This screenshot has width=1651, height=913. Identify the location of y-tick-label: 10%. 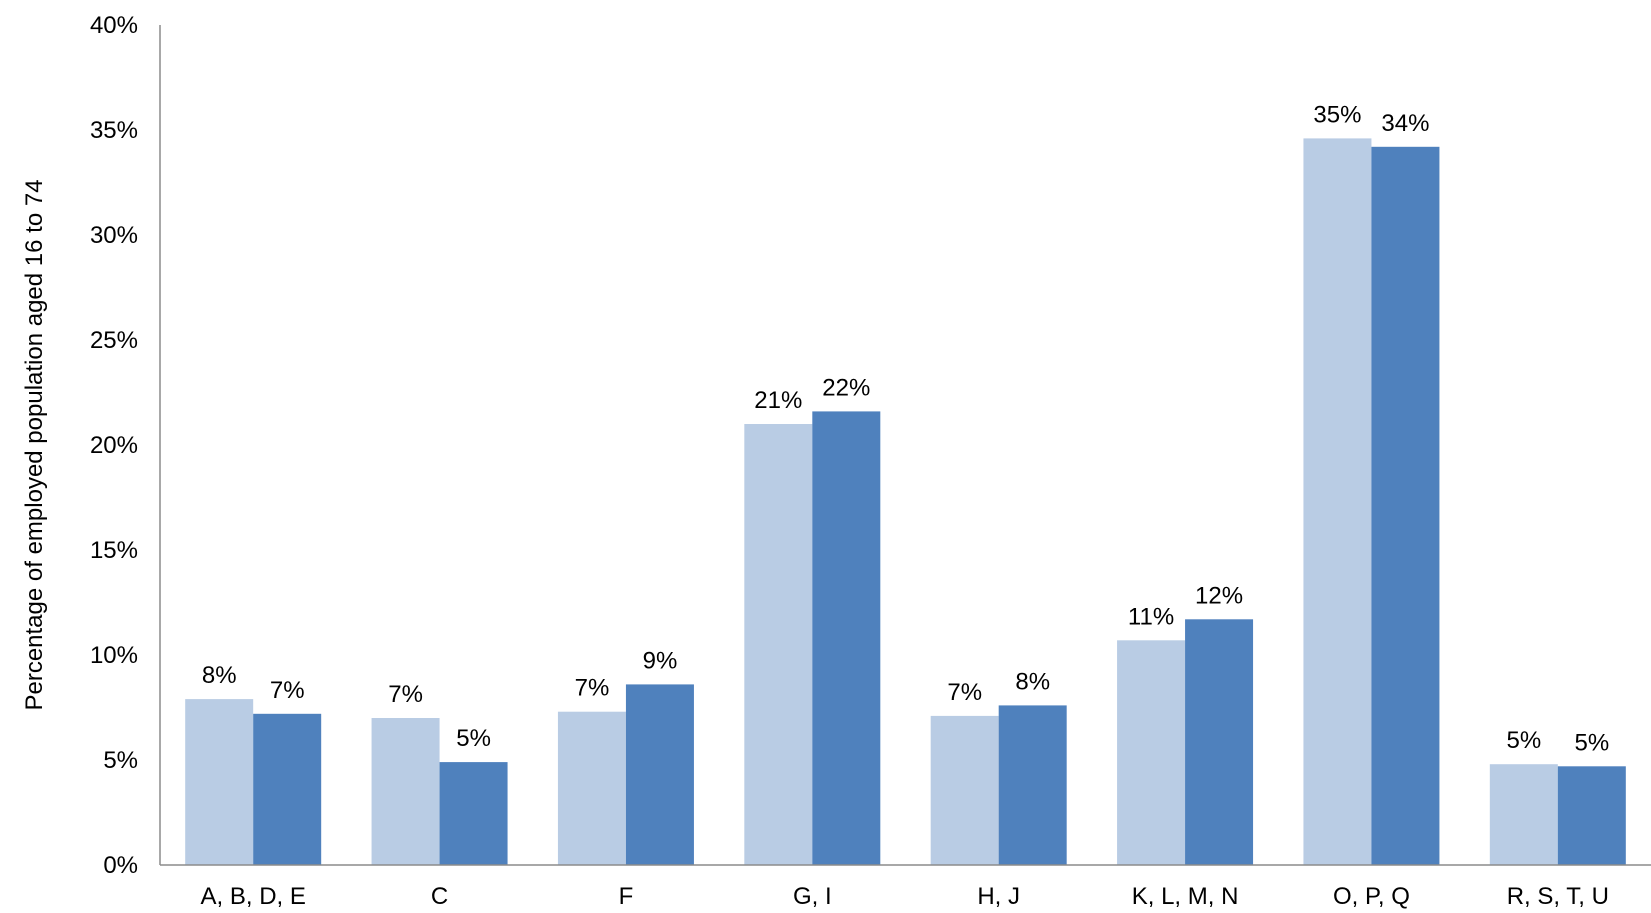
(114, 655).